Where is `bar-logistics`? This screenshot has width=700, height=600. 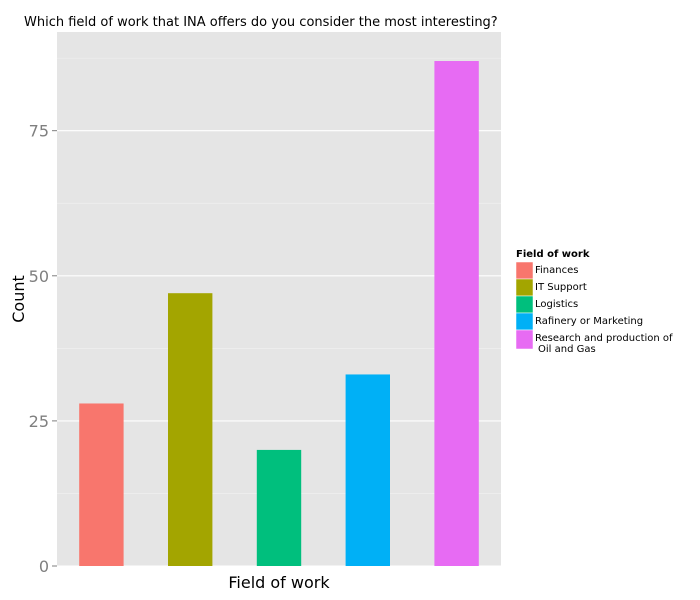
bar-logistics is located at coordinates (279, 507).